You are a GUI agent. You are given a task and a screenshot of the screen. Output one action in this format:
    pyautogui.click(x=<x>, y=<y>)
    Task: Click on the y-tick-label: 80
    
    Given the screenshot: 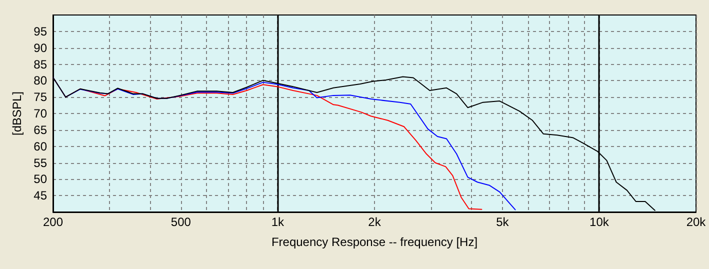 What is the action you would take?
    pyautogui.click(x=41, y=81)
    